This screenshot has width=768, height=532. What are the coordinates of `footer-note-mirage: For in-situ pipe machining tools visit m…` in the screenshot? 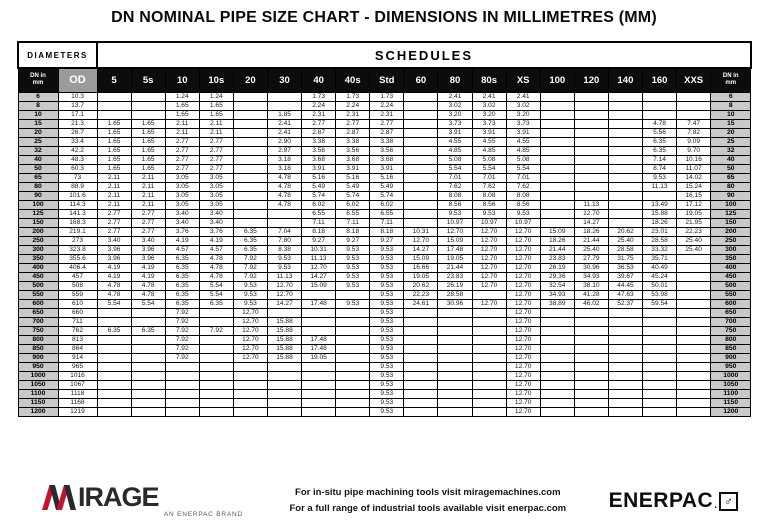 It's located at (428, 492).